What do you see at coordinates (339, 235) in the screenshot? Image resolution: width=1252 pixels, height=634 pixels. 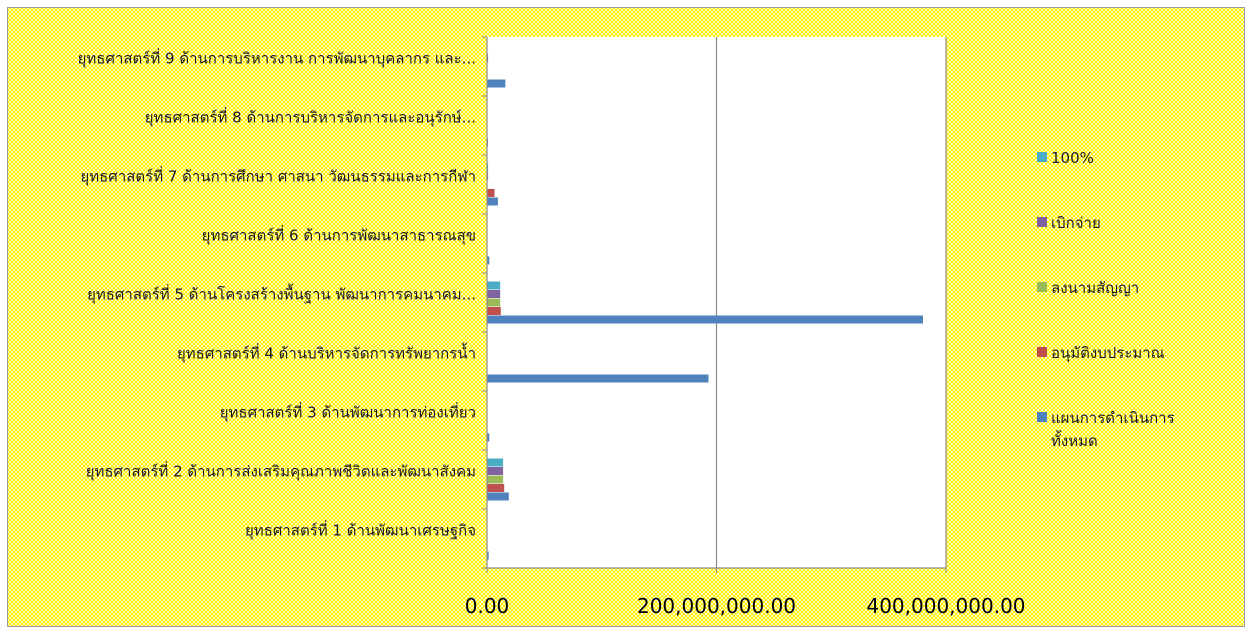 I see `category-label: ยุทธศาสตร์ที่ 6 ด้านการพัฒนาสาธารณสุข` at bounding box center [339, 235].